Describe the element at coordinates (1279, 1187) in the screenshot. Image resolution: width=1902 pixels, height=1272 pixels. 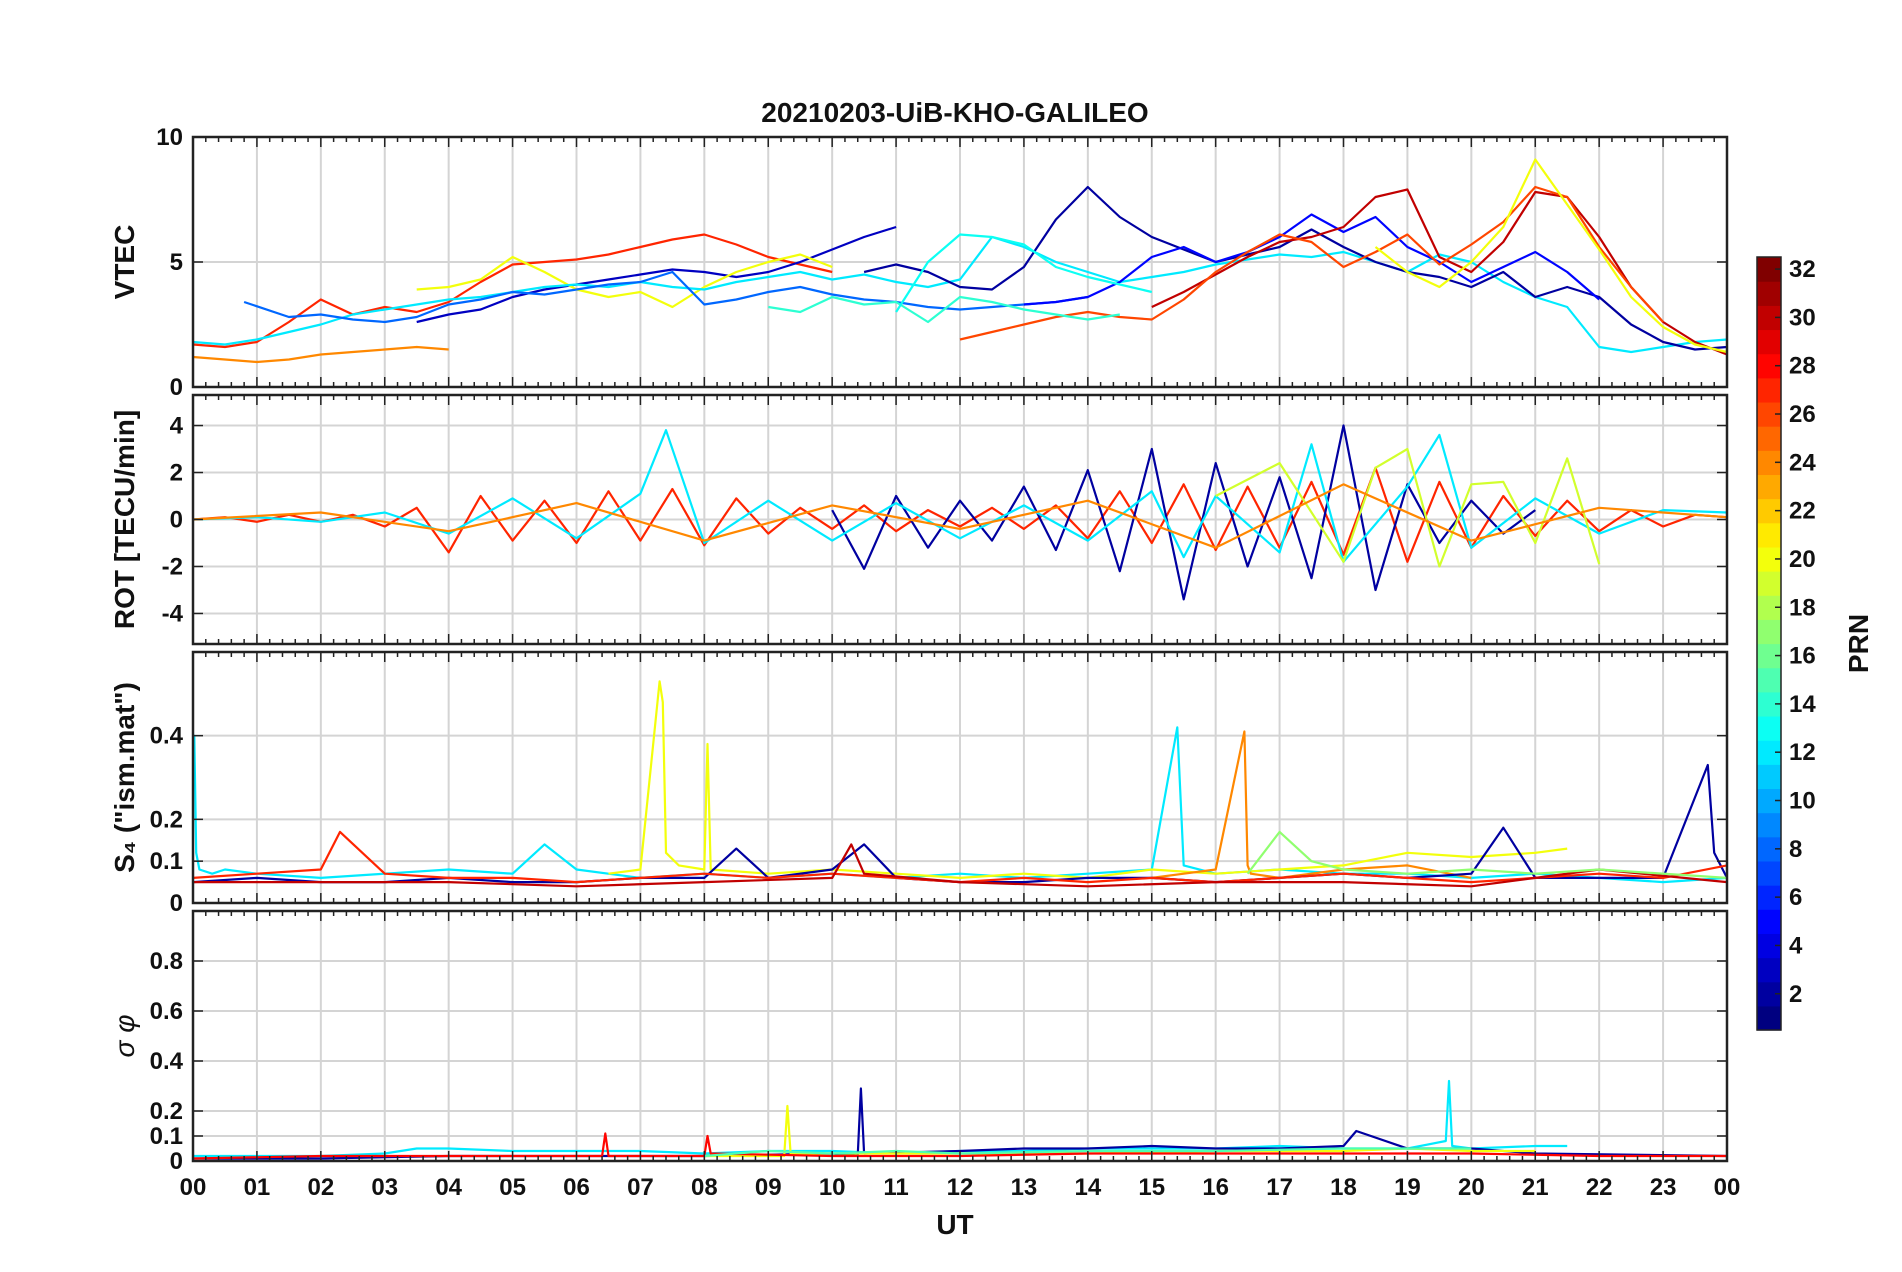
I see `x-tick-label: 17` at that location.